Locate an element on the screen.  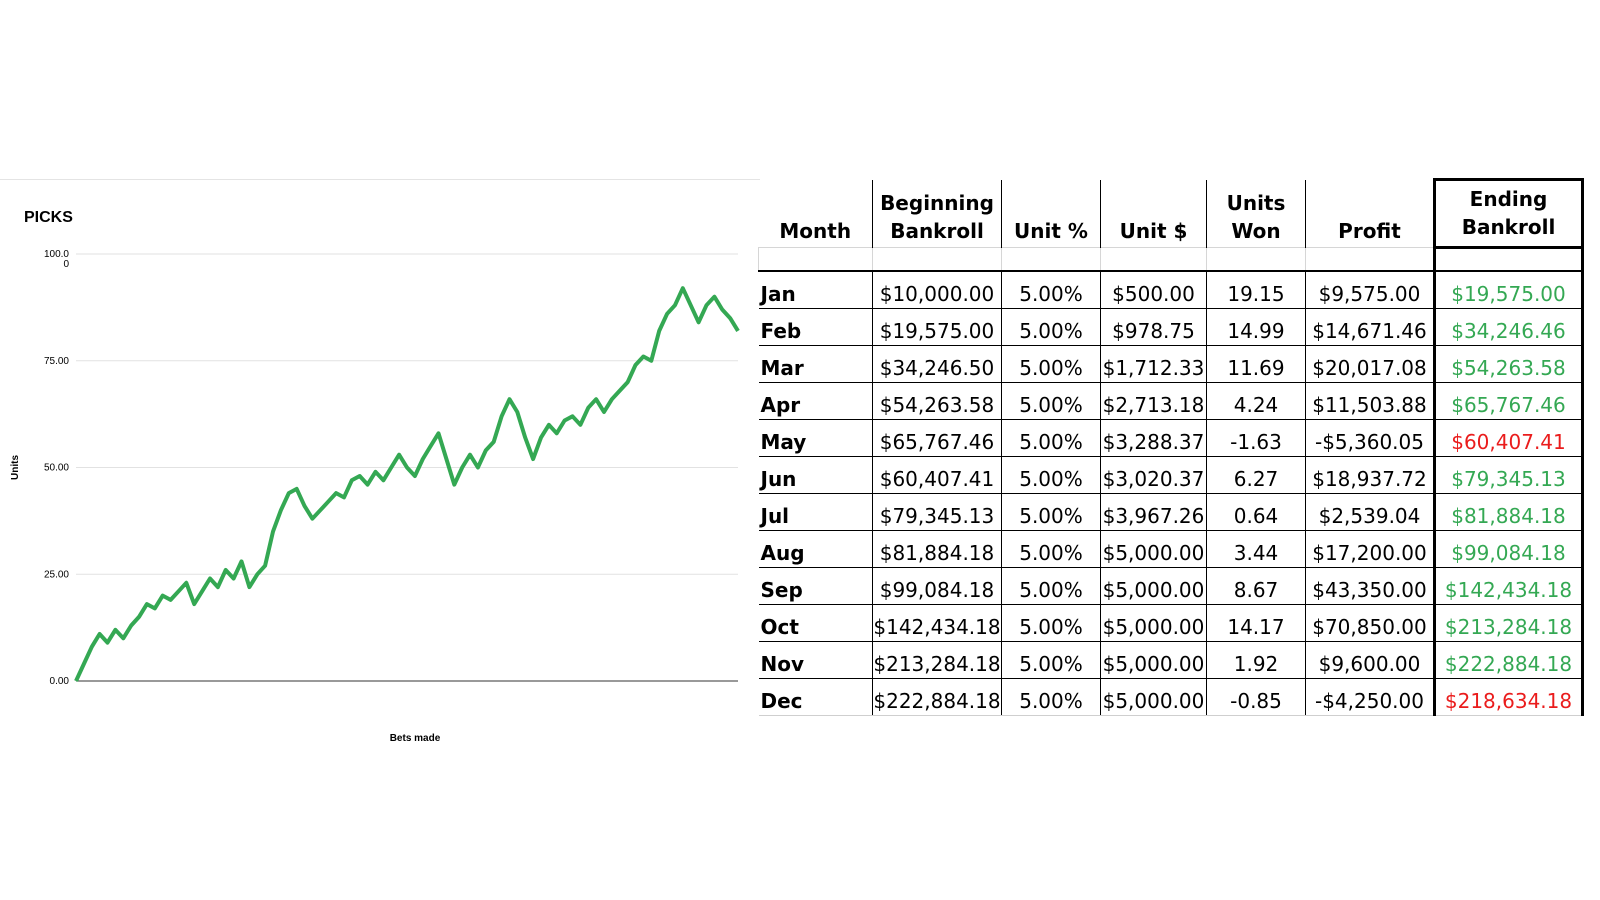
unit-dollar-cell: $500.00 is located at coordinates (1153, 289).